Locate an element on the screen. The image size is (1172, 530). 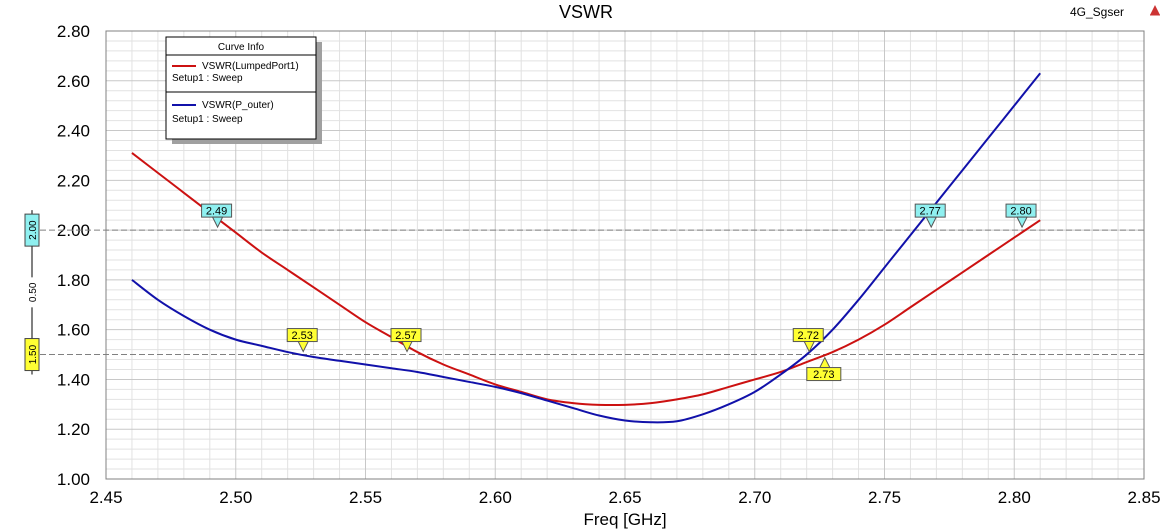
marker-label: 2.77 is located at coordinates (929, 212).